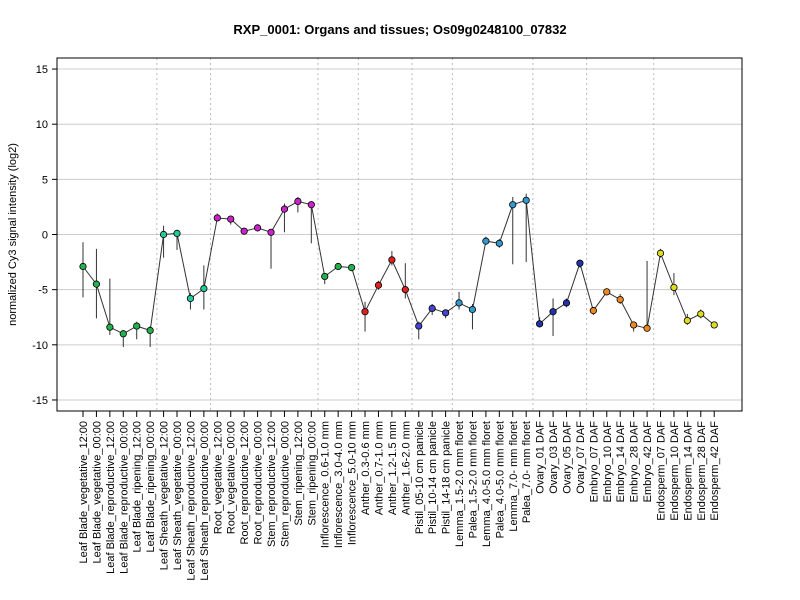  What do you see at coordinates (661, 471) in the screenshot?
I see `x-tick-label: Endosperm_07 DAF` at bounding box center [661, 471].